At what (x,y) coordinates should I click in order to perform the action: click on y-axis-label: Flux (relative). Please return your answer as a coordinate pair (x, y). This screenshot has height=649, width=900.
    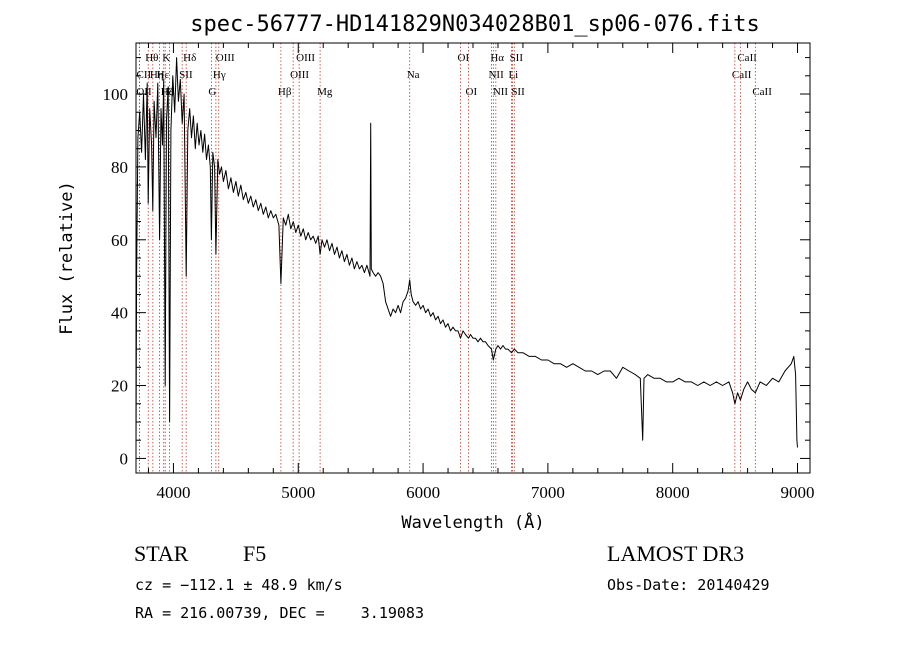
    Looking at the image, I should click on (67, 258).